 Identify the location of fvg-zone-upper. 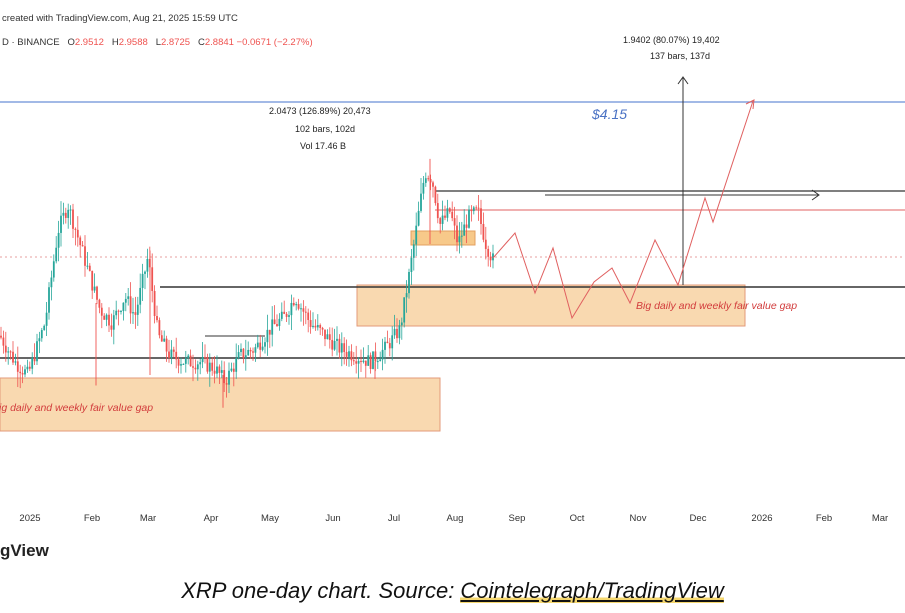
(551, 305).